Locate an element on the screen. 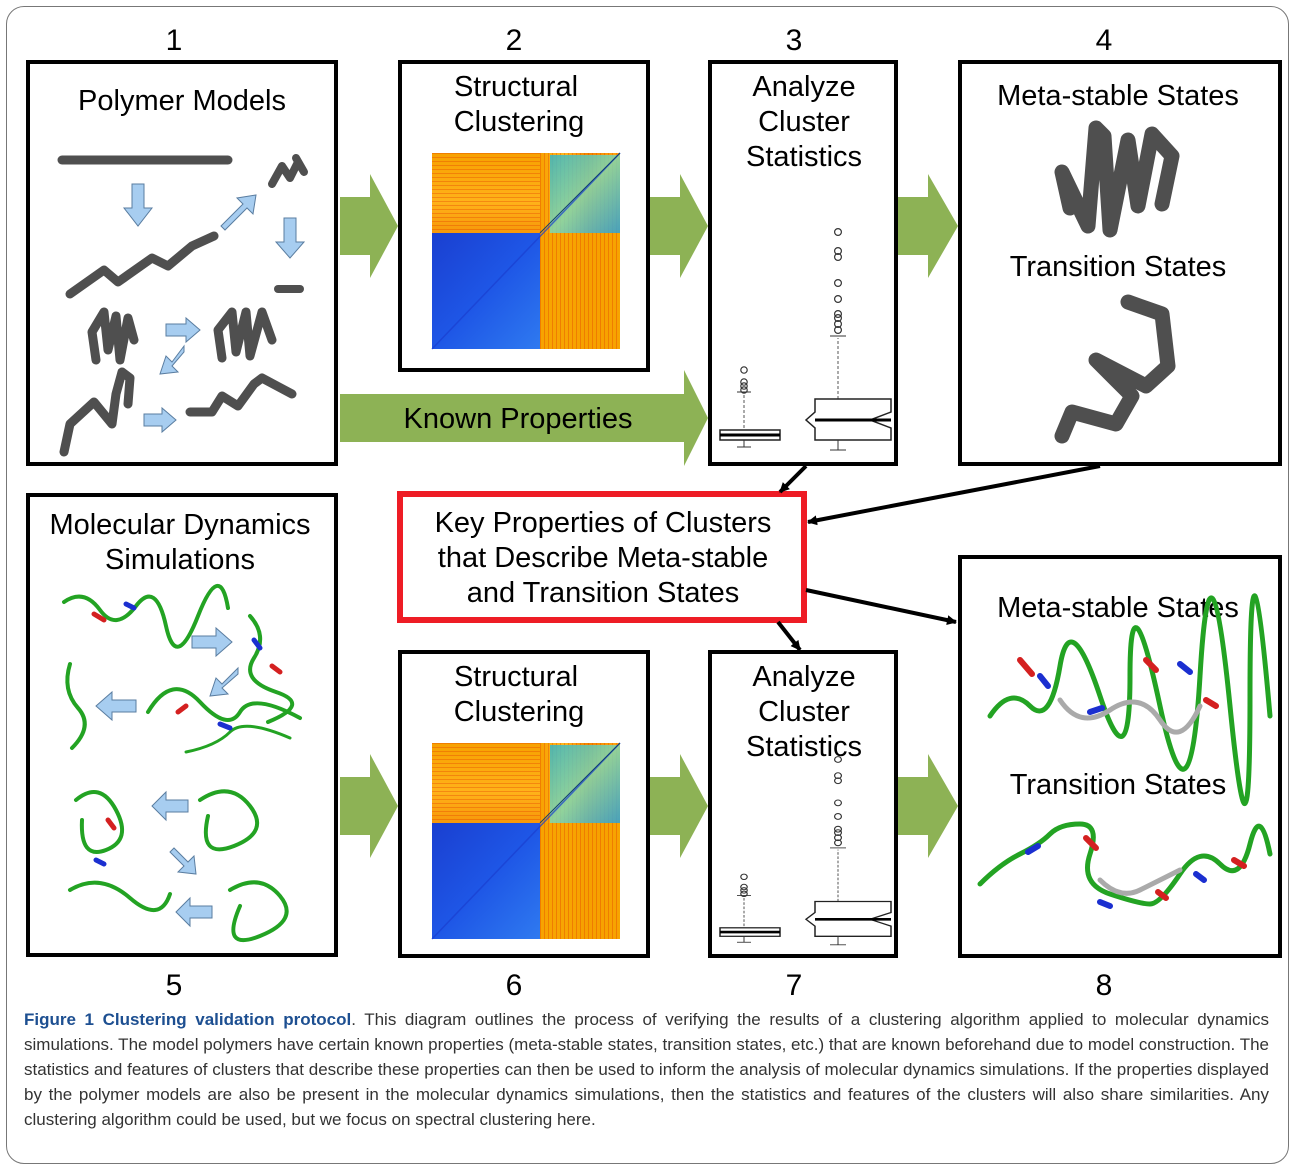  md-transition-arrows is located at coordinates (167, 777).